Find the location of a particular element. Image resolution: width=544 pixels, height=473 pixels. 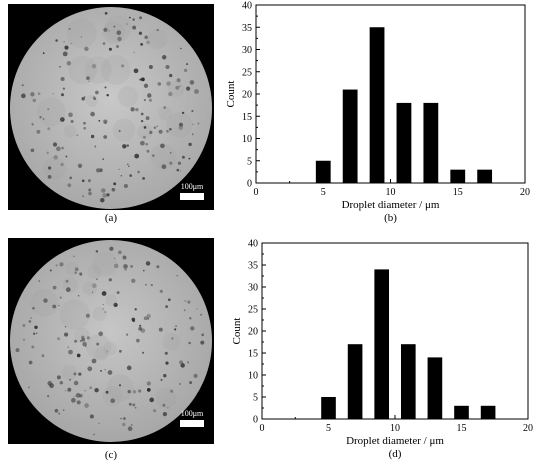

x-tick-label: 20 is located at coordinates (525, 192).